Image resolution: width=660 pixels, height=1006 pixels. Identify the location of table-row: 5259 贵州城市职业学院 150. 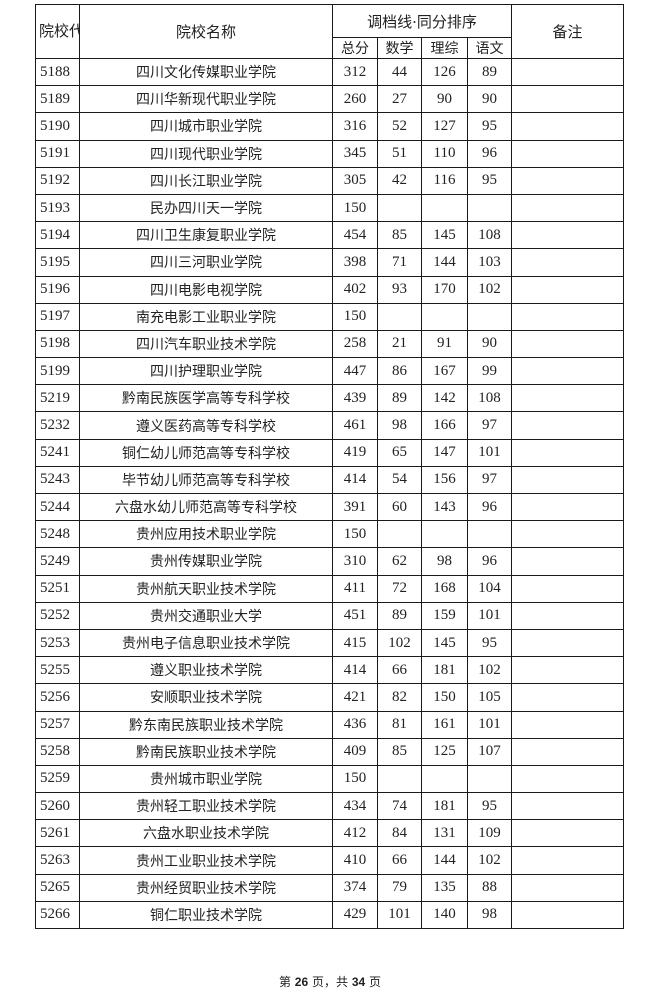
(330, 779).